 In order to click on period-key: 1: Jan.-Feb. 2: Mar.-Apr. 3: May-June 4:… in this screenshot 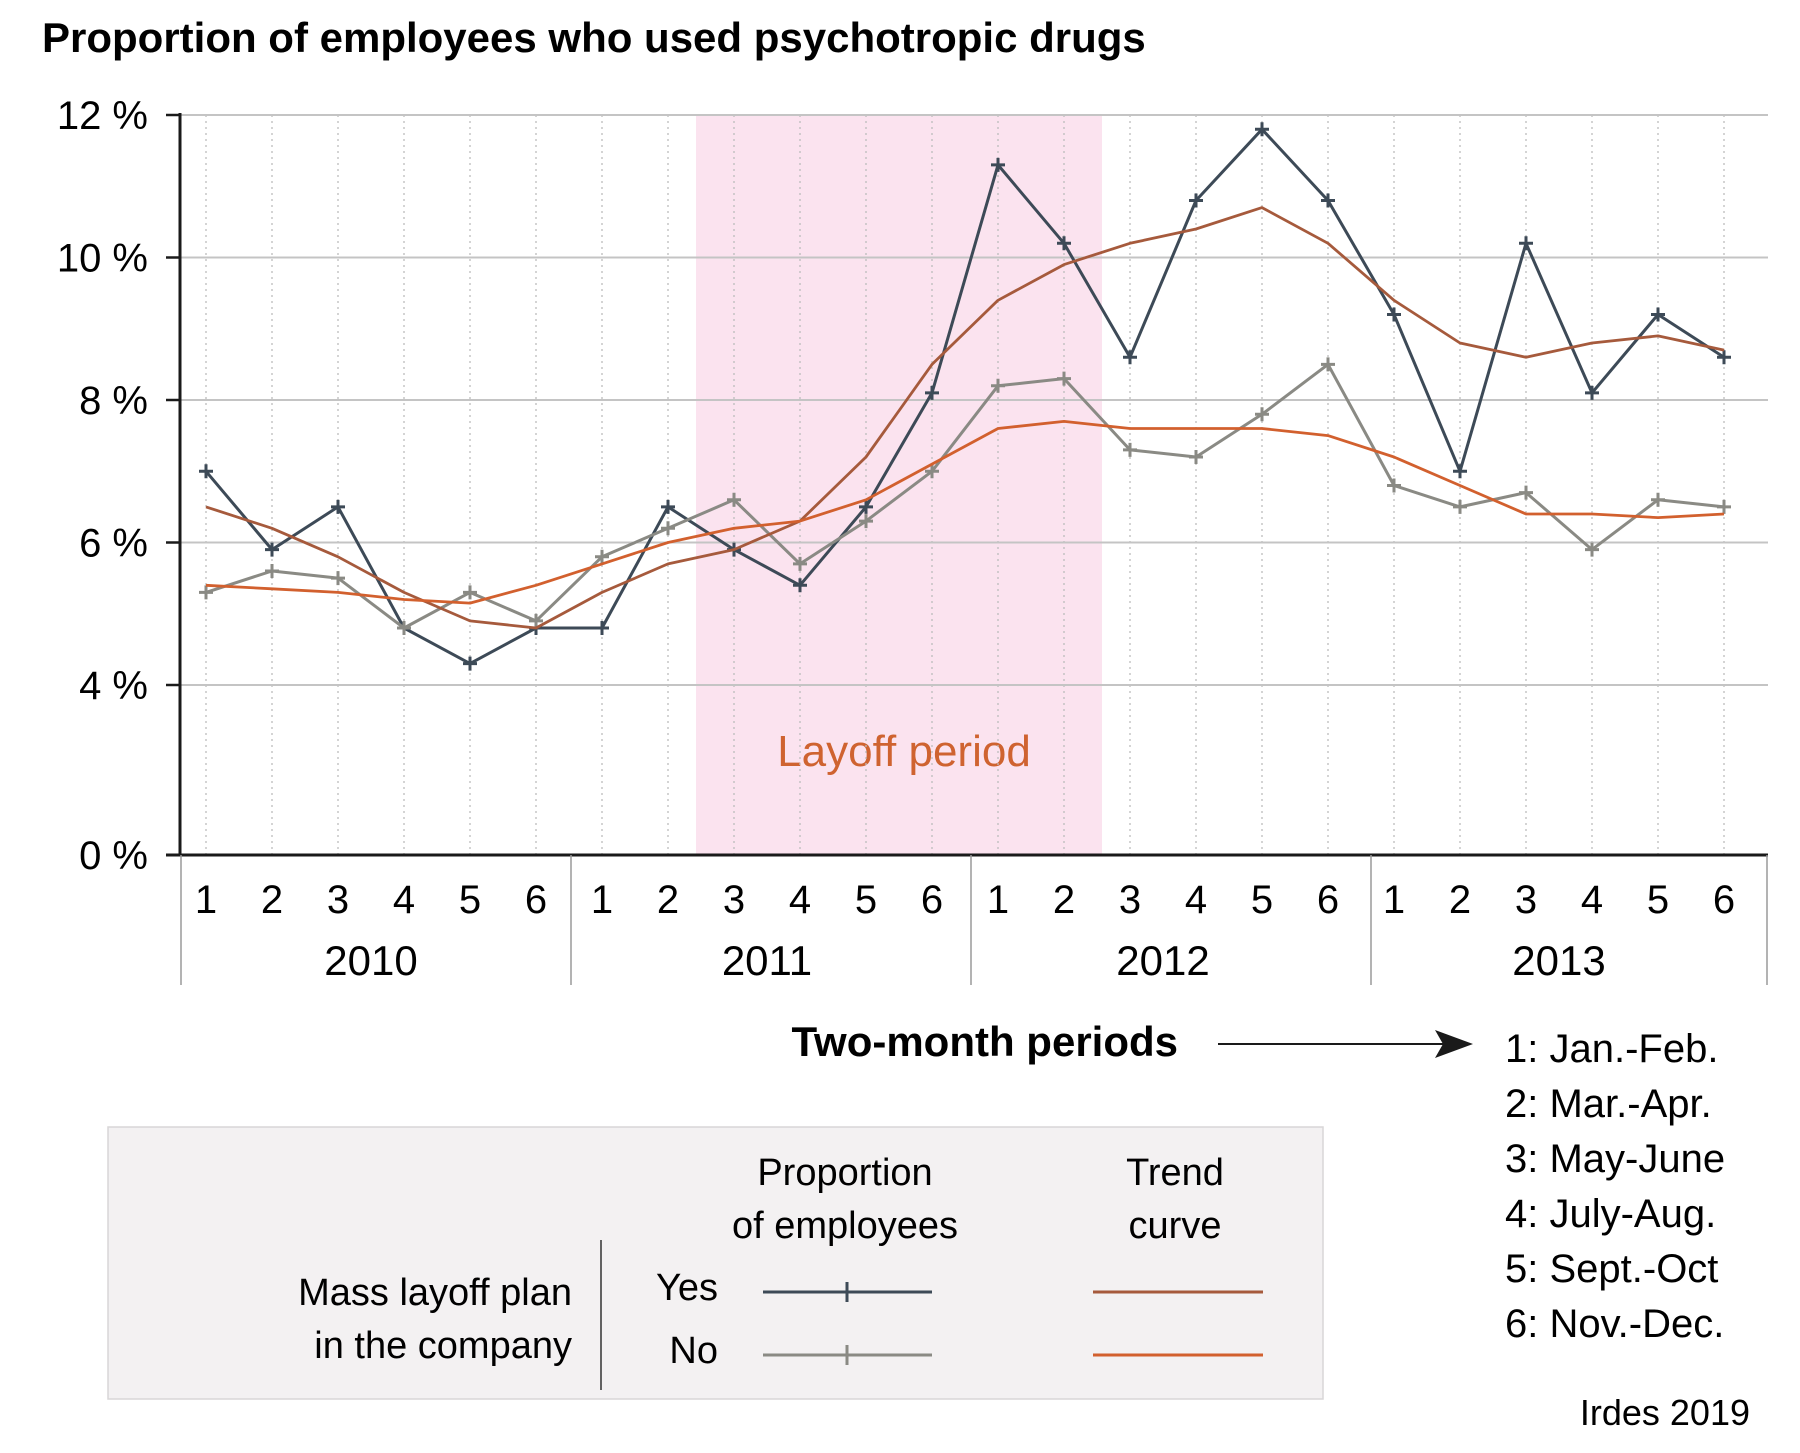, I will do `click(1615, 1186)`.